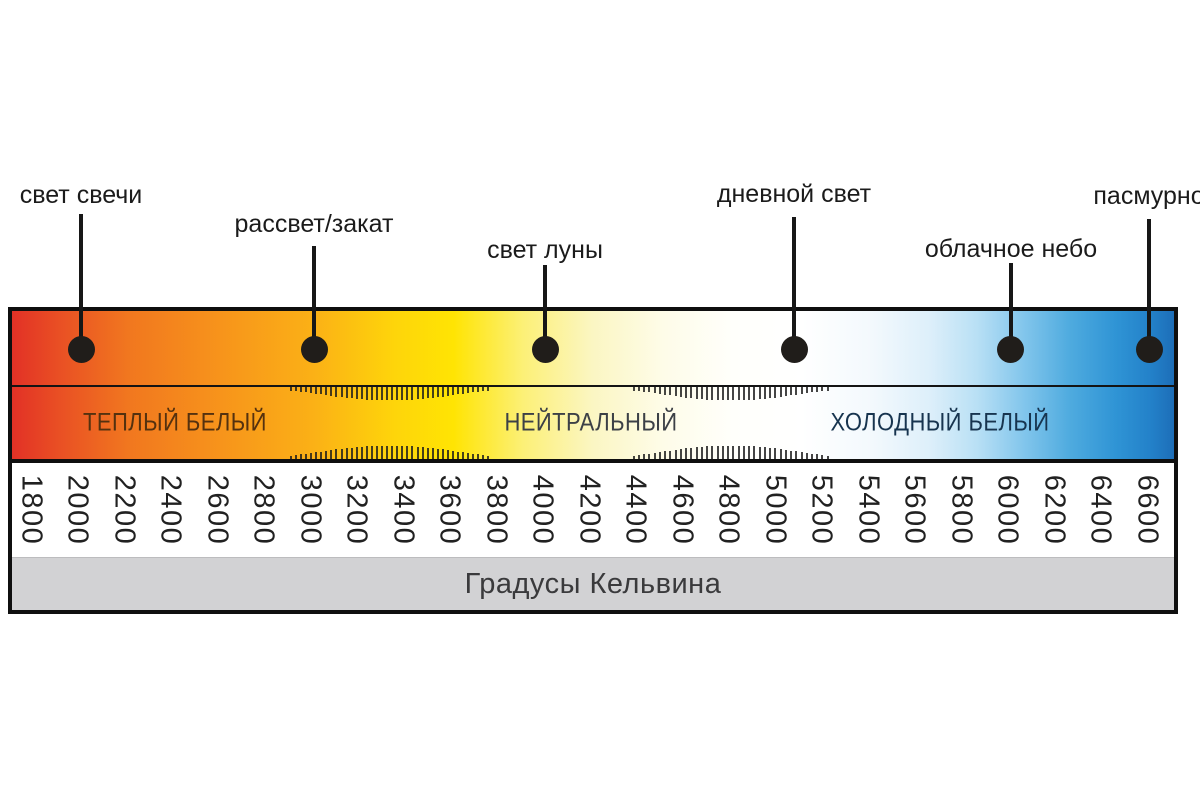  Describe the element at coordinates (542, 510) in the screenshot. I see `kelvin-value-4000: 4000` at that location.